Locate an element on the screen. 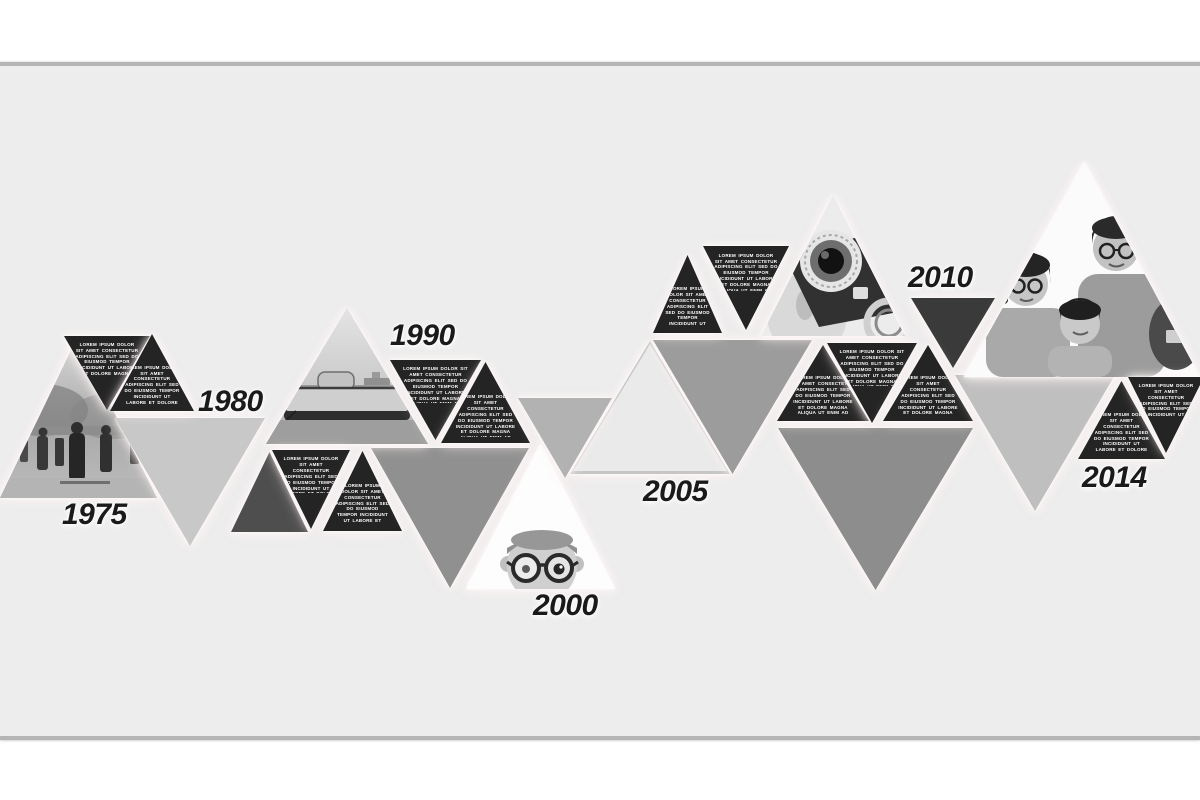  year-label-2010: 2010 is located at coordinates (940, 277).